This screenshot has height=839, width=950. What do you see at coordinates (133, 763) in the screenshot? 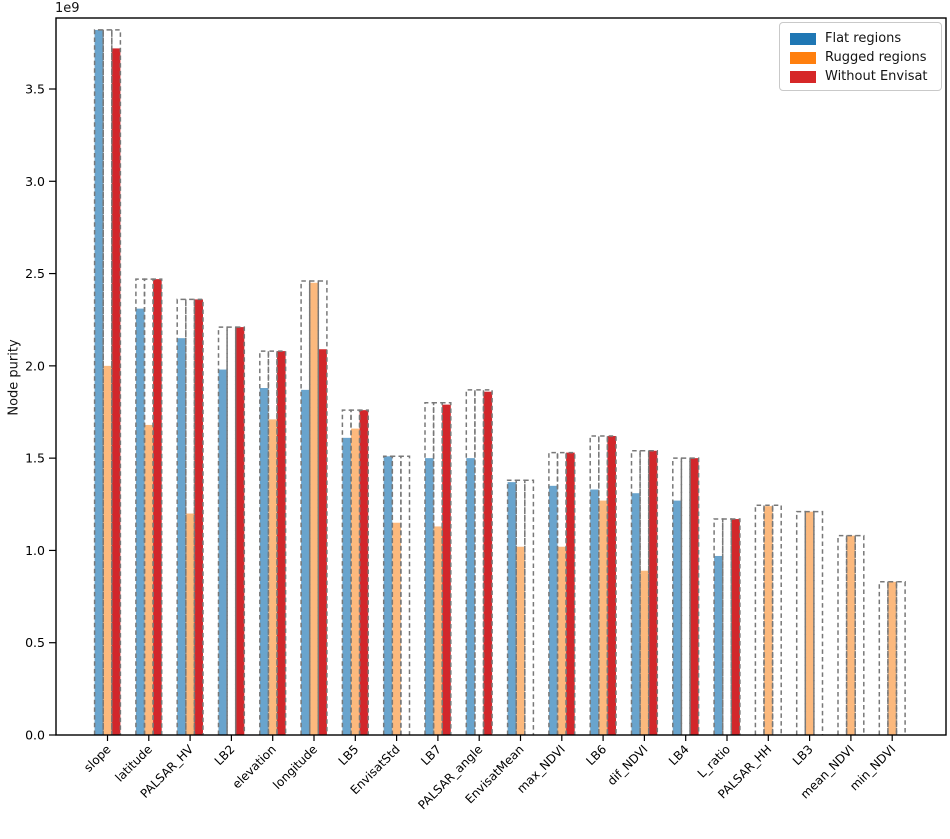
I see `x-tick-label-latitude: latitude` at bounding box center [133, 763].